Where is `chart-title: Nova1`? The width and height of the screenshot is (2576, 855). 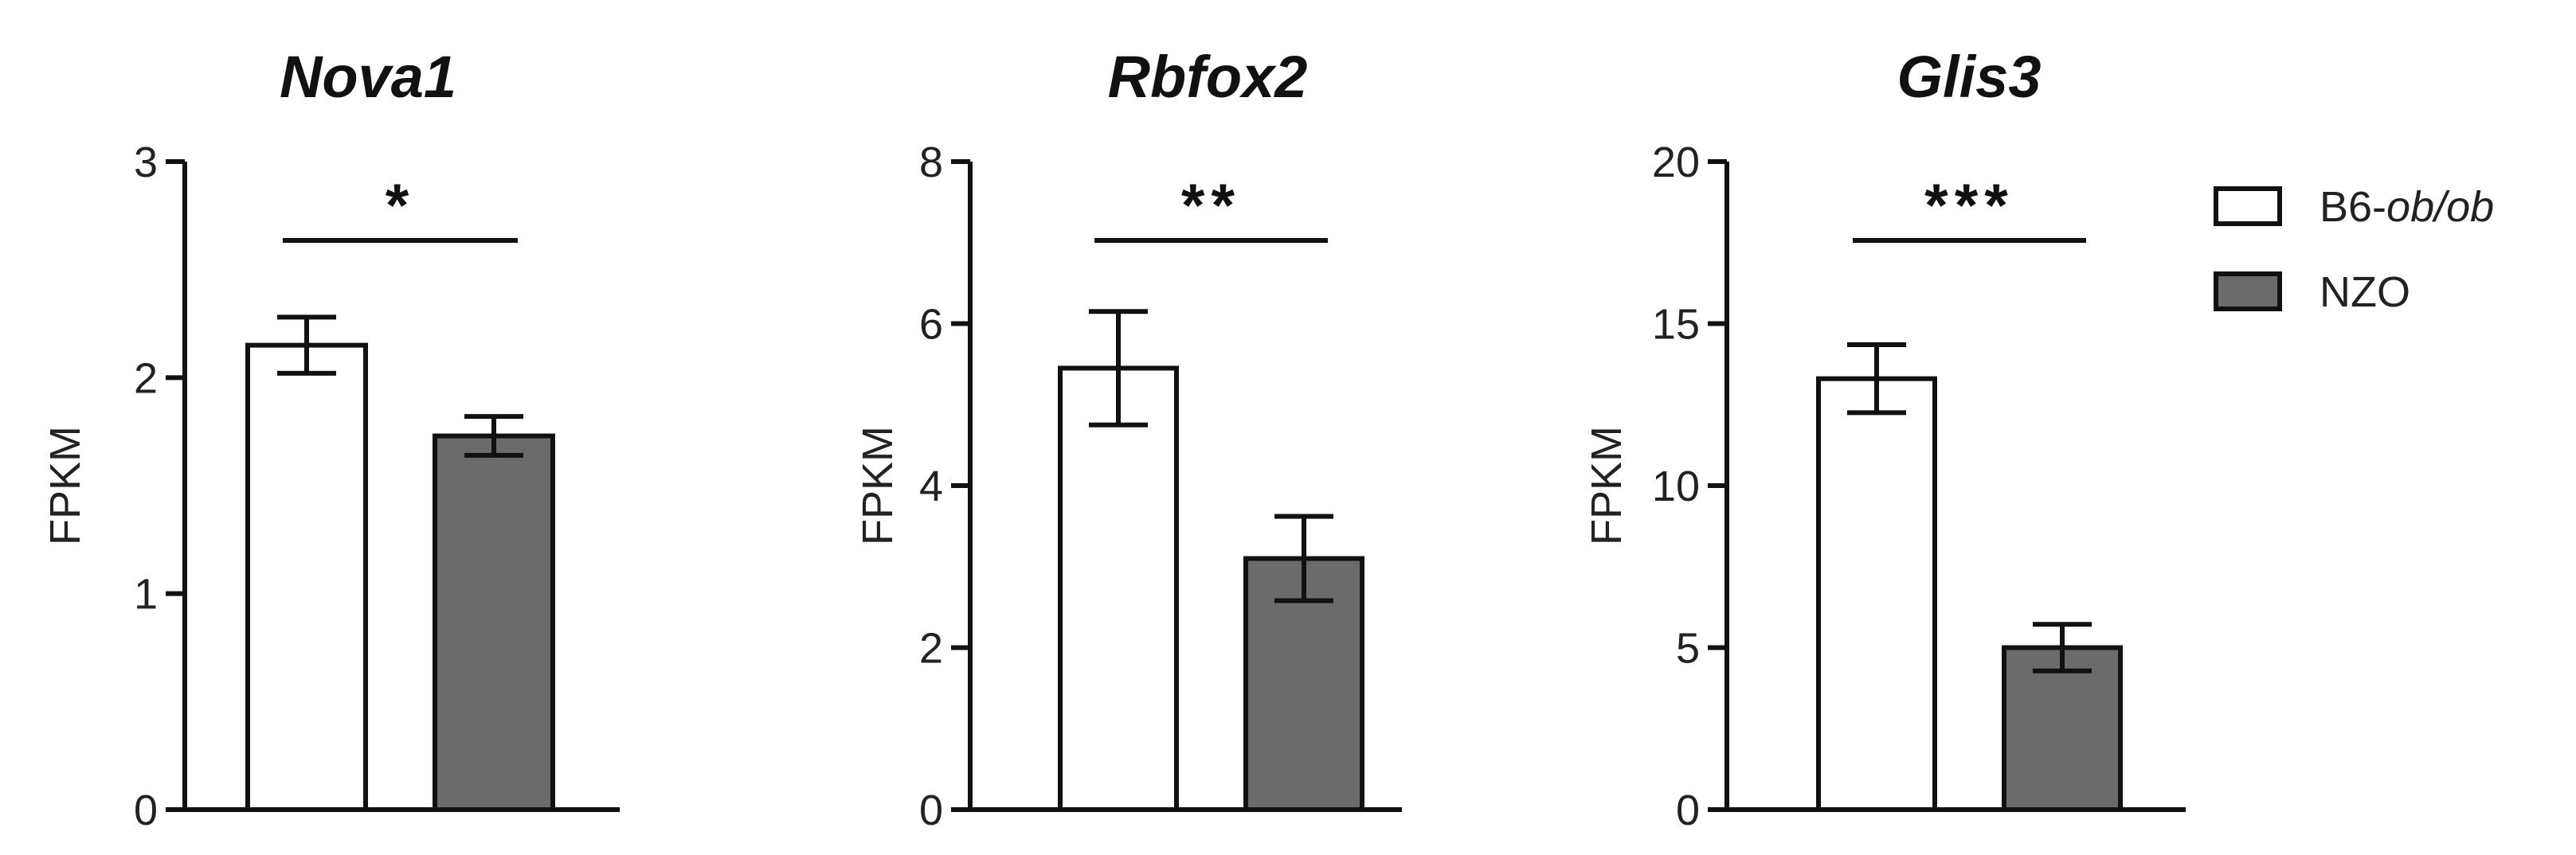 chart-title: Nova1 is located at coordinates (368, 77).